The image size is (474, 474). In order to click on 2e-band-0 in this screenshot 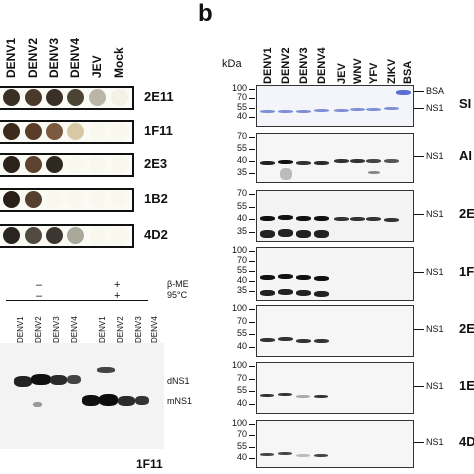, I will do `click(267, 218)`.